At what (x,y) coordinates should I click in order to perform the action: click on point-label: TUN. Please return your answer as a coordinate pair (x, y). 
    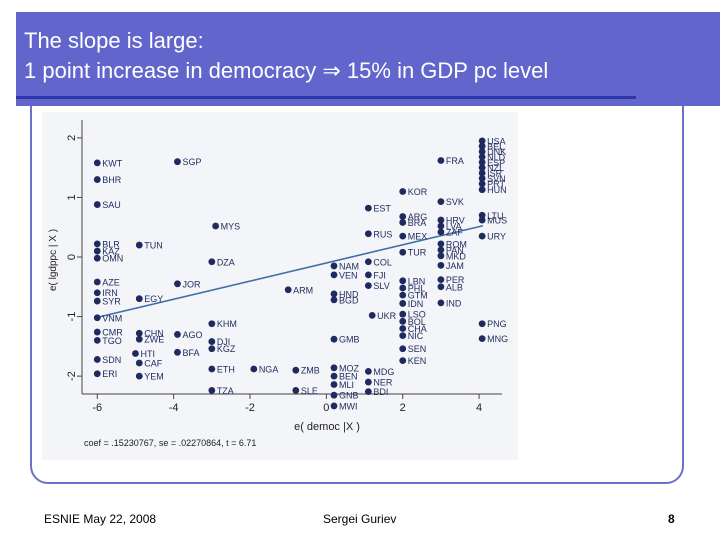
    Looking at the image, I should click on (153, 246).